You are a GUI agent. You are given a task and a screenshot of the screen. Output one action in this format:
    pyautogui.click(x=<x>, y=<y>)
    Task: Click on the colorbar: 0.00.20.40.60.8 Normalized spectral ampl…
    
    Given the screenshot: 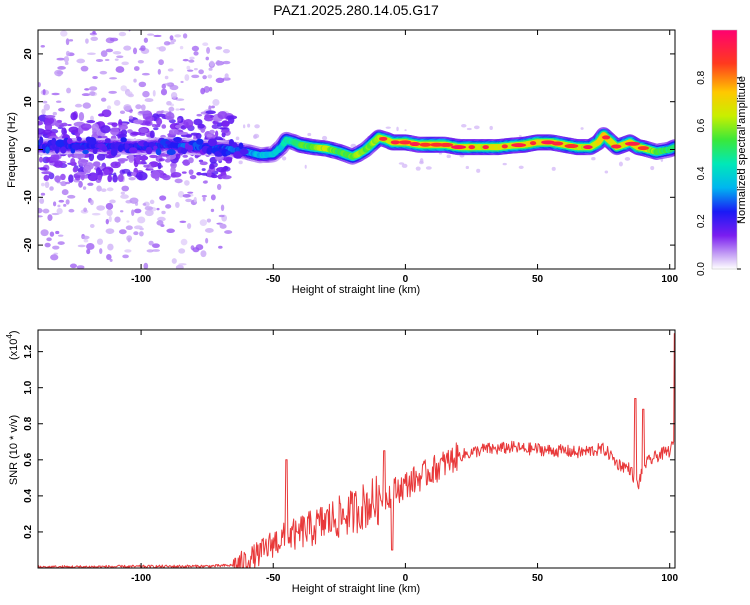 What is the action you would take?
    pyautogui.click(x=722, y=153)
    